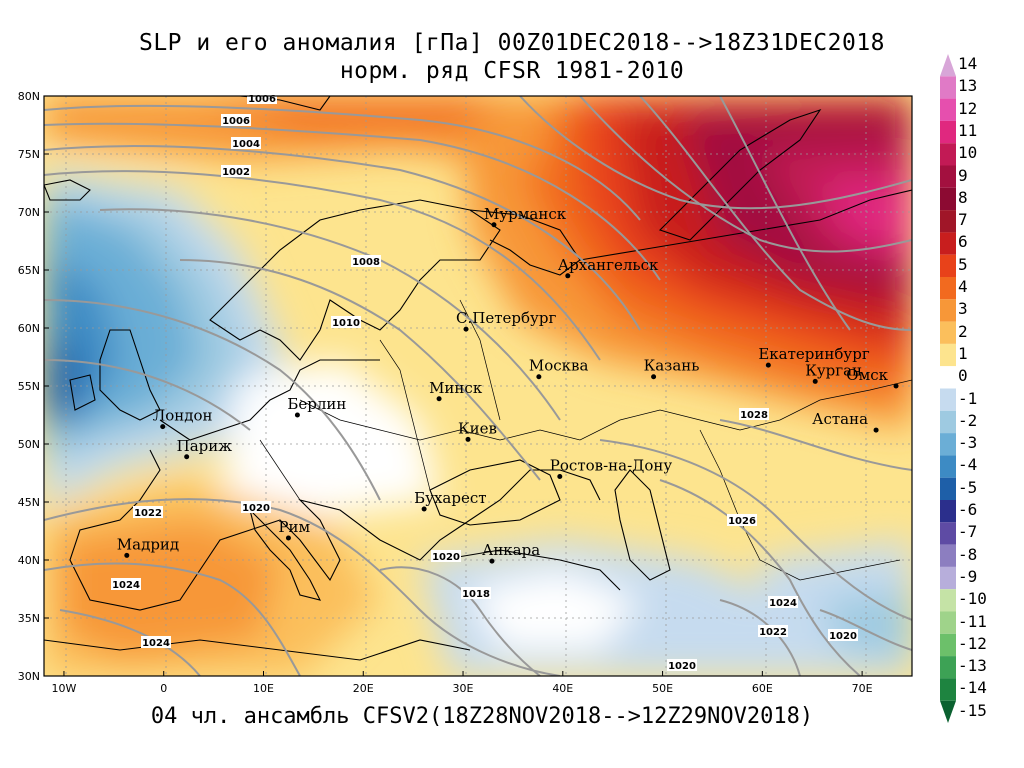  I want to click on city-label: Омск, so click(867, 375).